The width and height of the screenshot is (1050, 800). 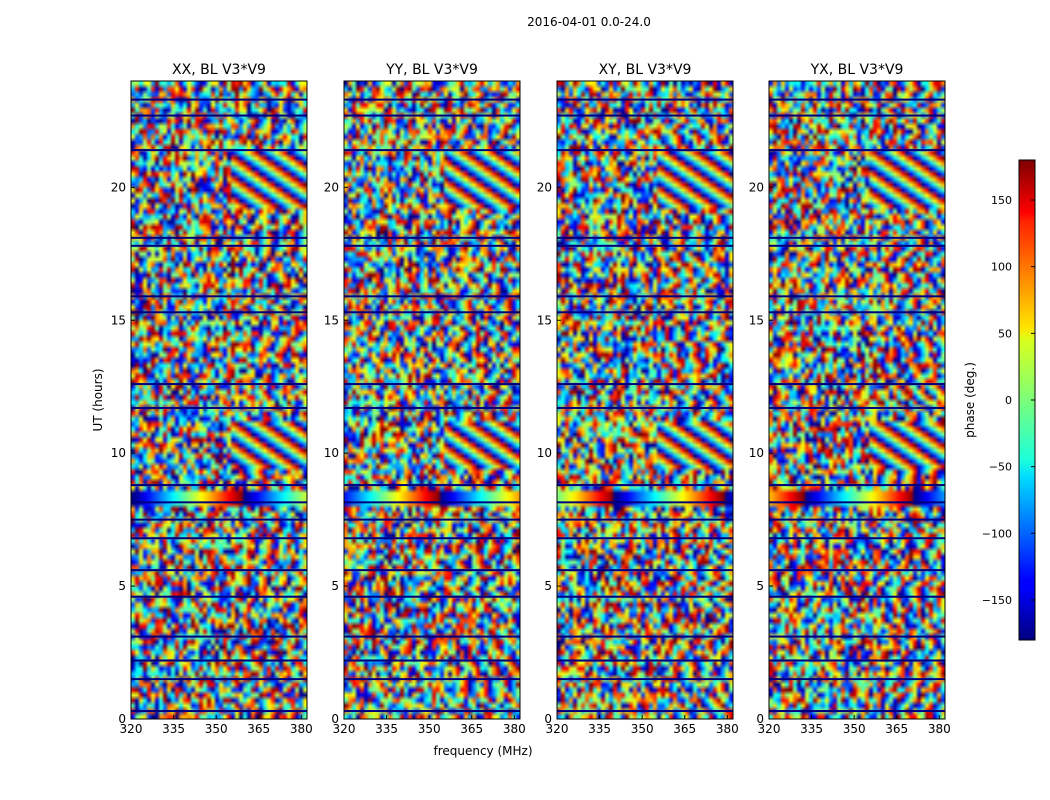 What do you see at coordinates (1001, 200) in the screenshot?
I see `colorbar-tick-label: 150` at bounding box center [1001, 200].